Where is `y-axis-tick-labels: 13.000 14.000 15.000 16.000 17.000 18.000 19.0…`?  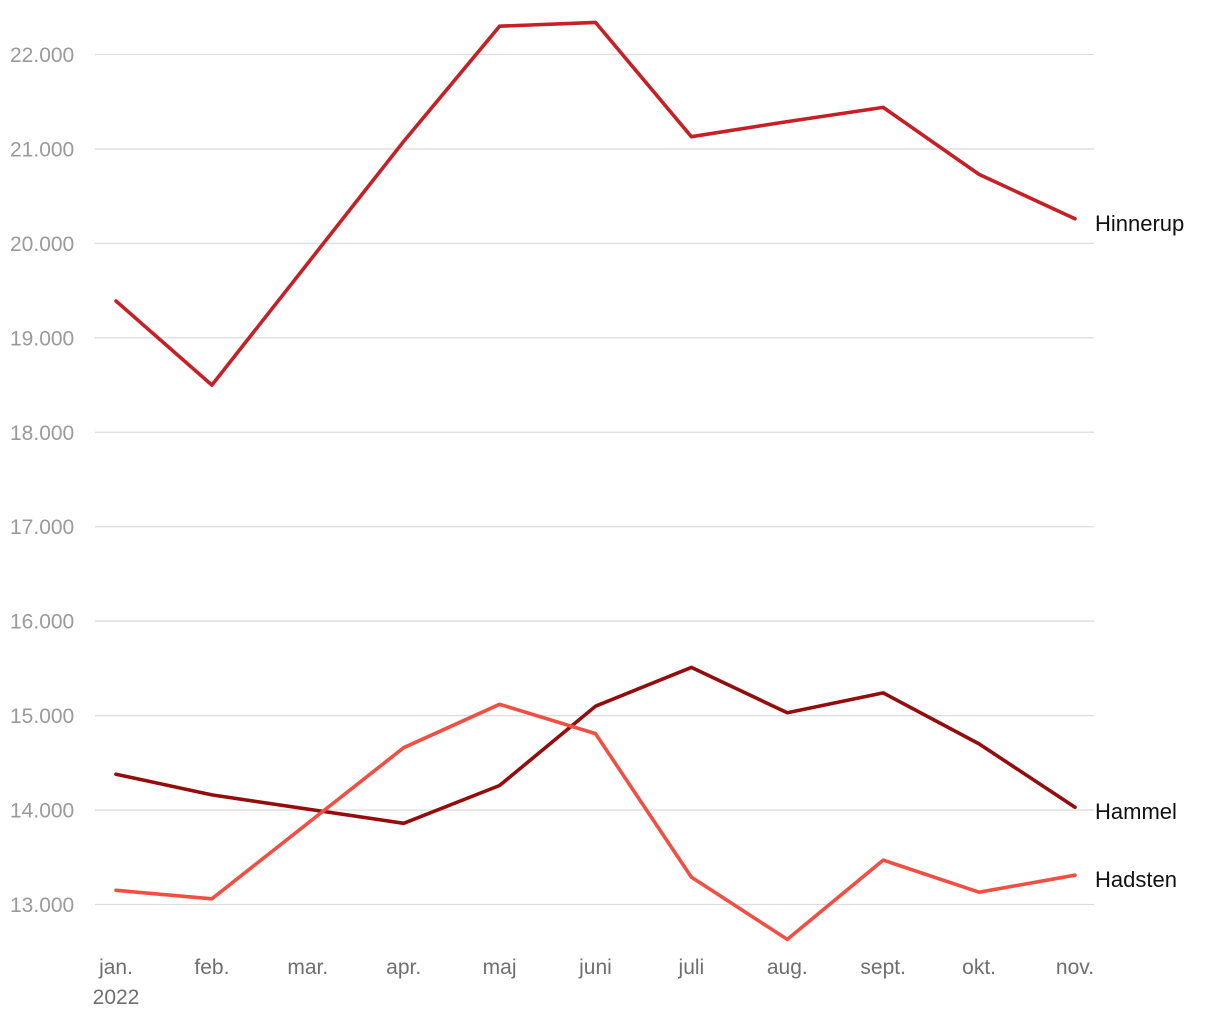
y-axis-tick-labels: 13.000 14.000 15.000 16.000 17.000 18.000 19.0… is located at coordinates (42, 480).